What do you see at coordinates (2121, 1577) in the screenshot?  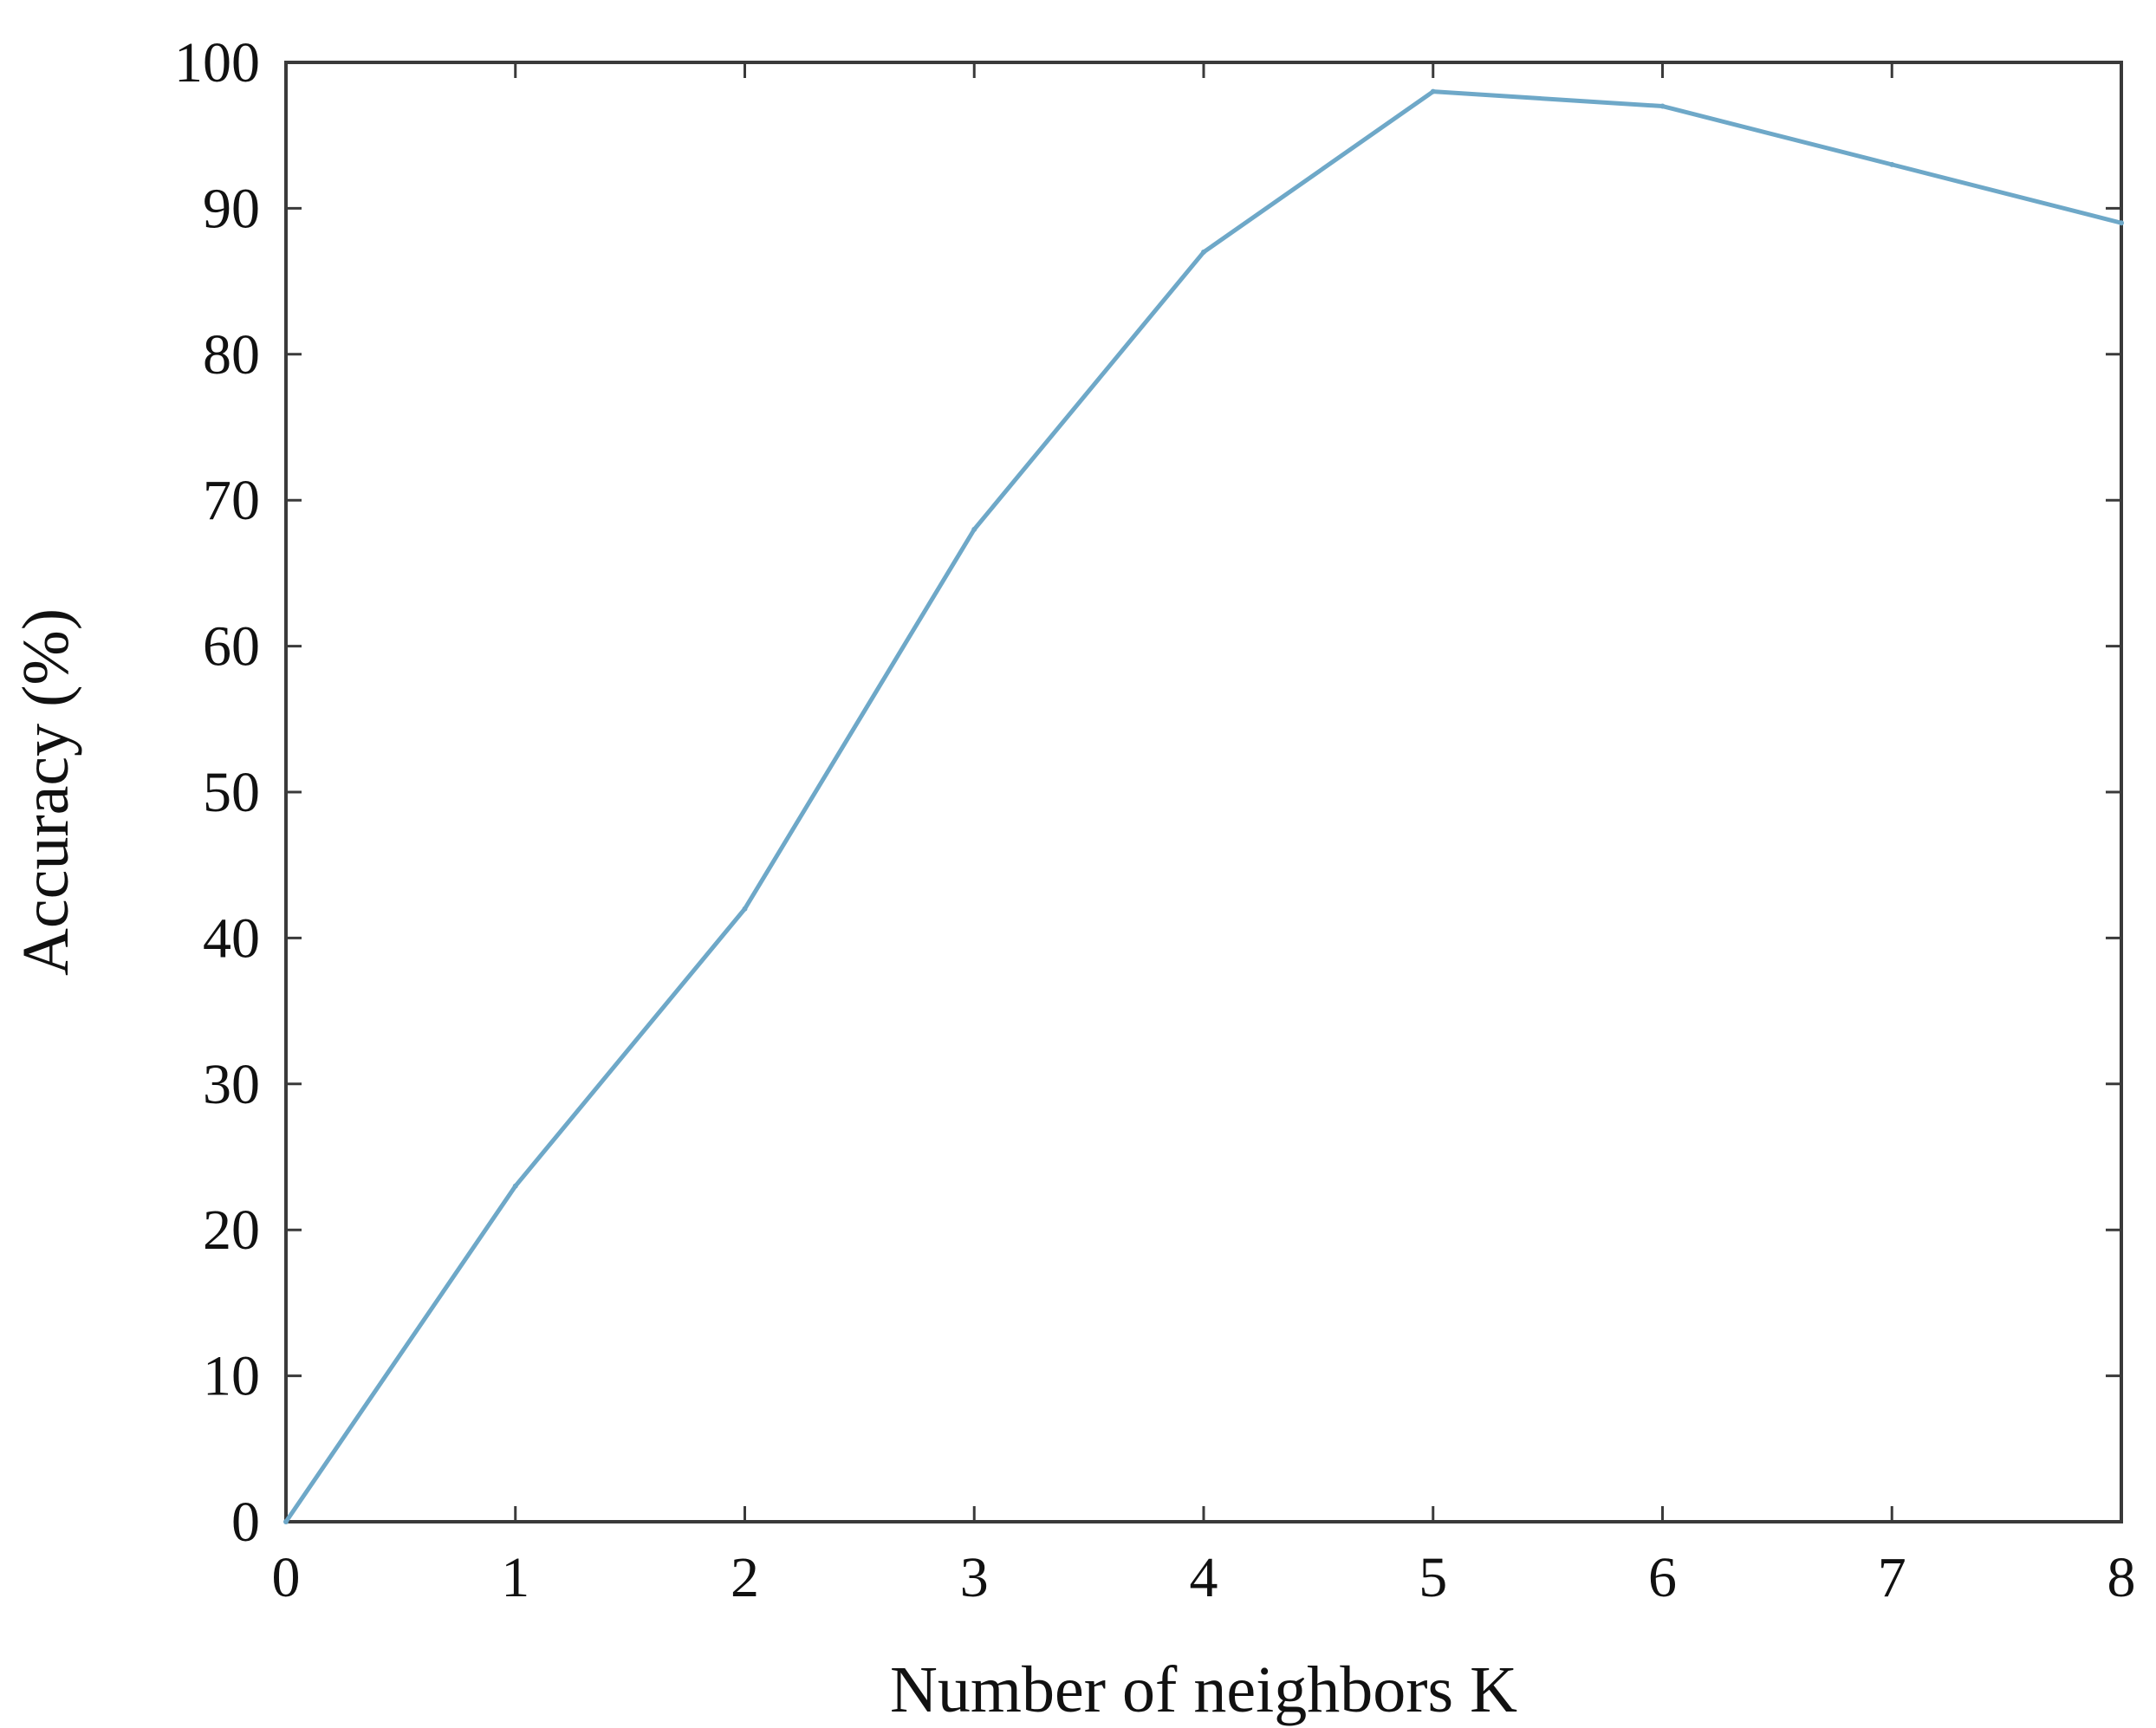 I see `x-tick-label: 8` at bounding box center [2121, 1577].